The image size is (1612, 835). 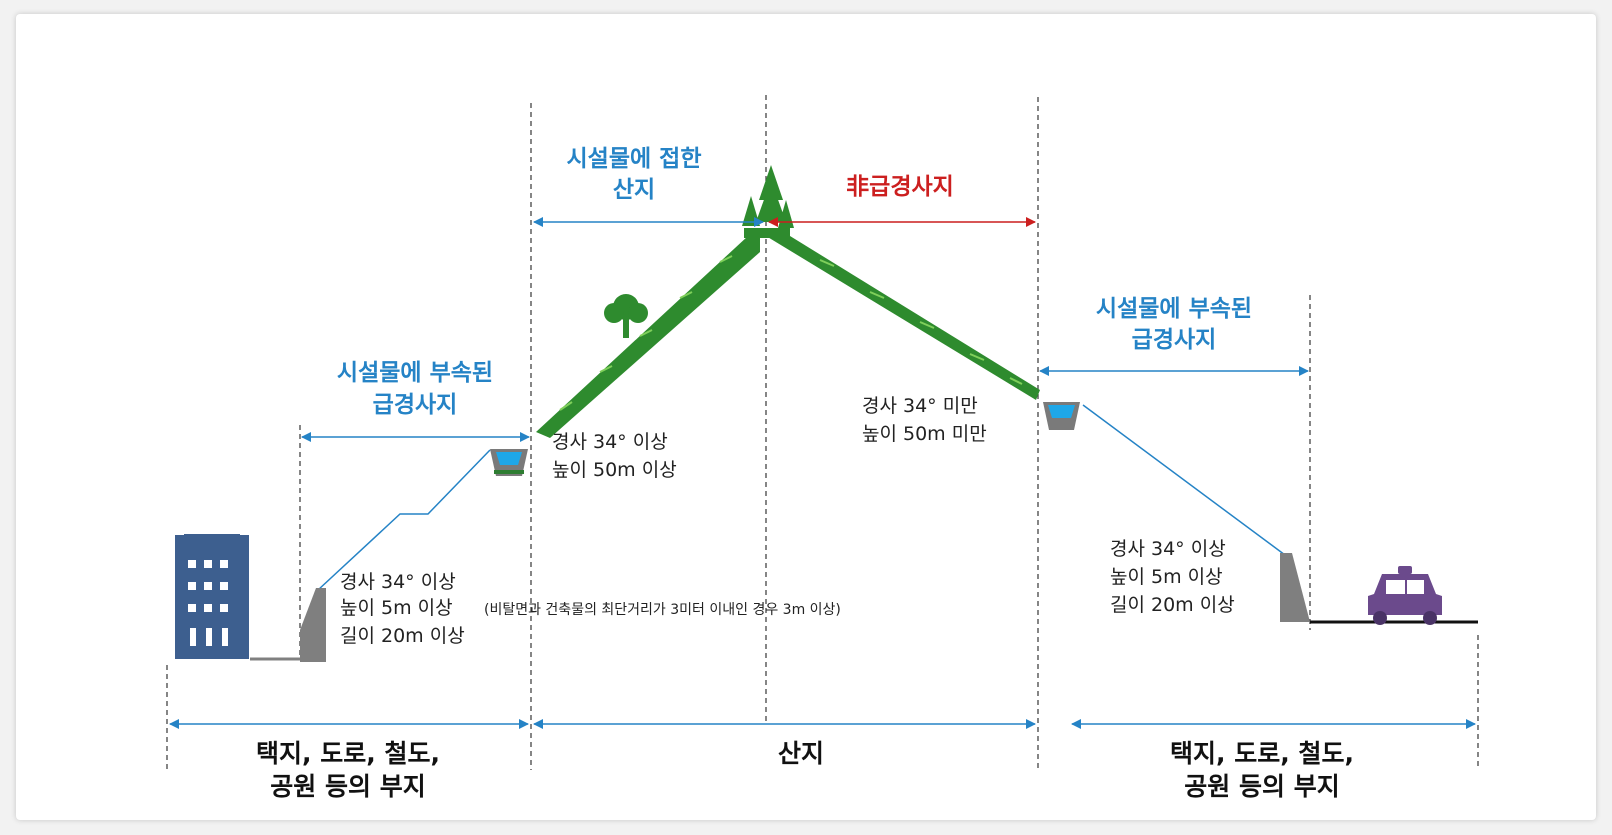 I want to click on mountain-right-spec-2: 높이 50m 미만, so click(x=924, y=434).